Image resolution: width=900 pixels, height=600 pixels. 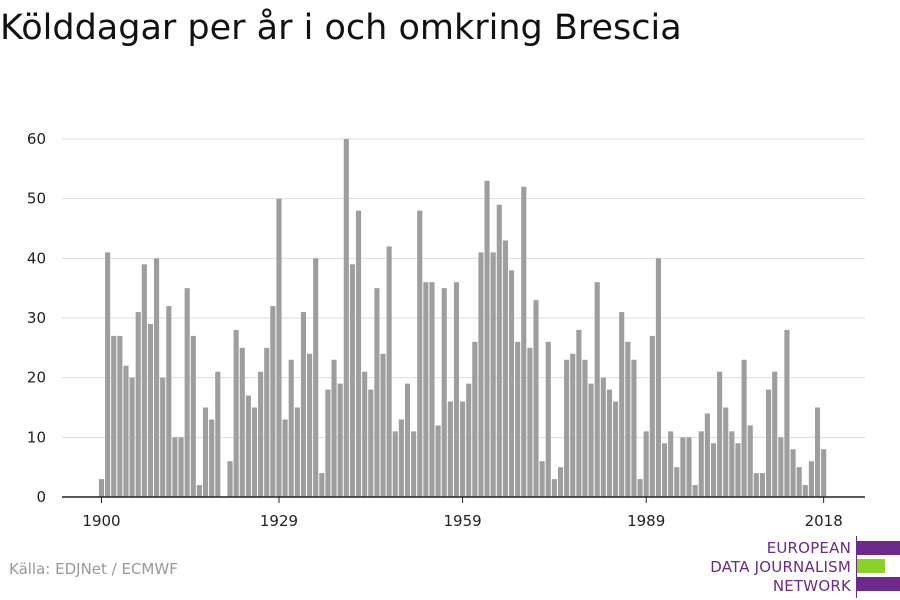 What do you see at coordinates (36, 139) in the screenshot?
I see `y-tick-label: 60` at bounding box center [36, 139].